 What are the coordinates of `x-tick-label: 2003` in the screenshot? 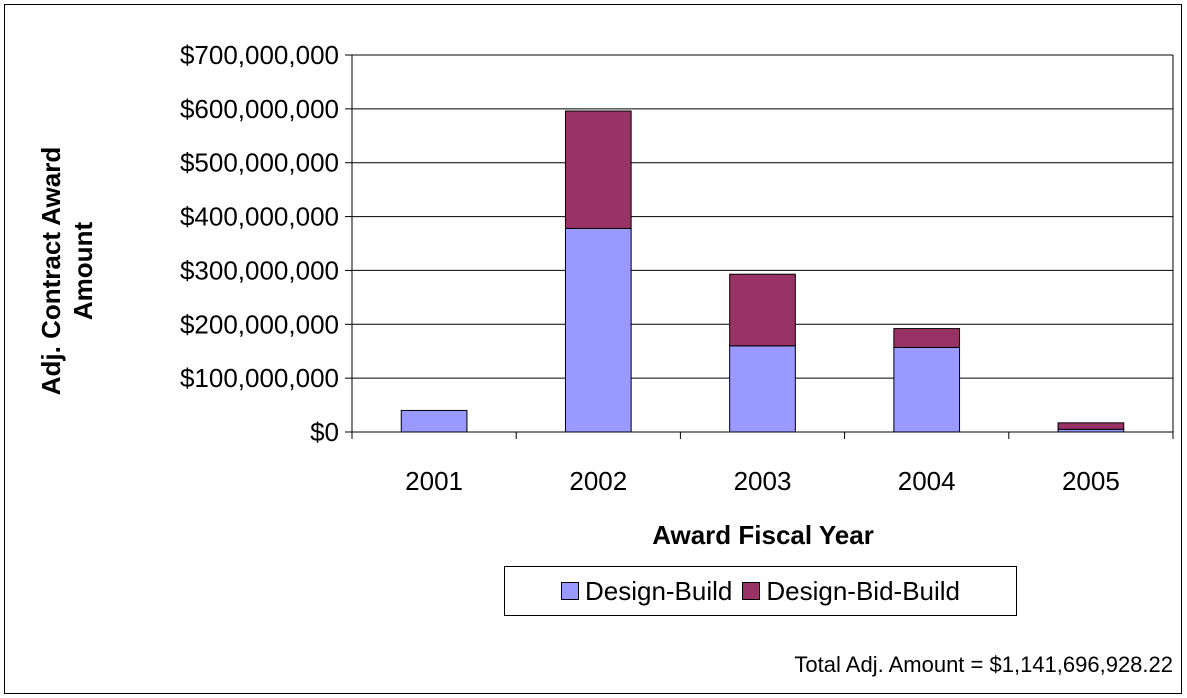 It's located at (763, 481).